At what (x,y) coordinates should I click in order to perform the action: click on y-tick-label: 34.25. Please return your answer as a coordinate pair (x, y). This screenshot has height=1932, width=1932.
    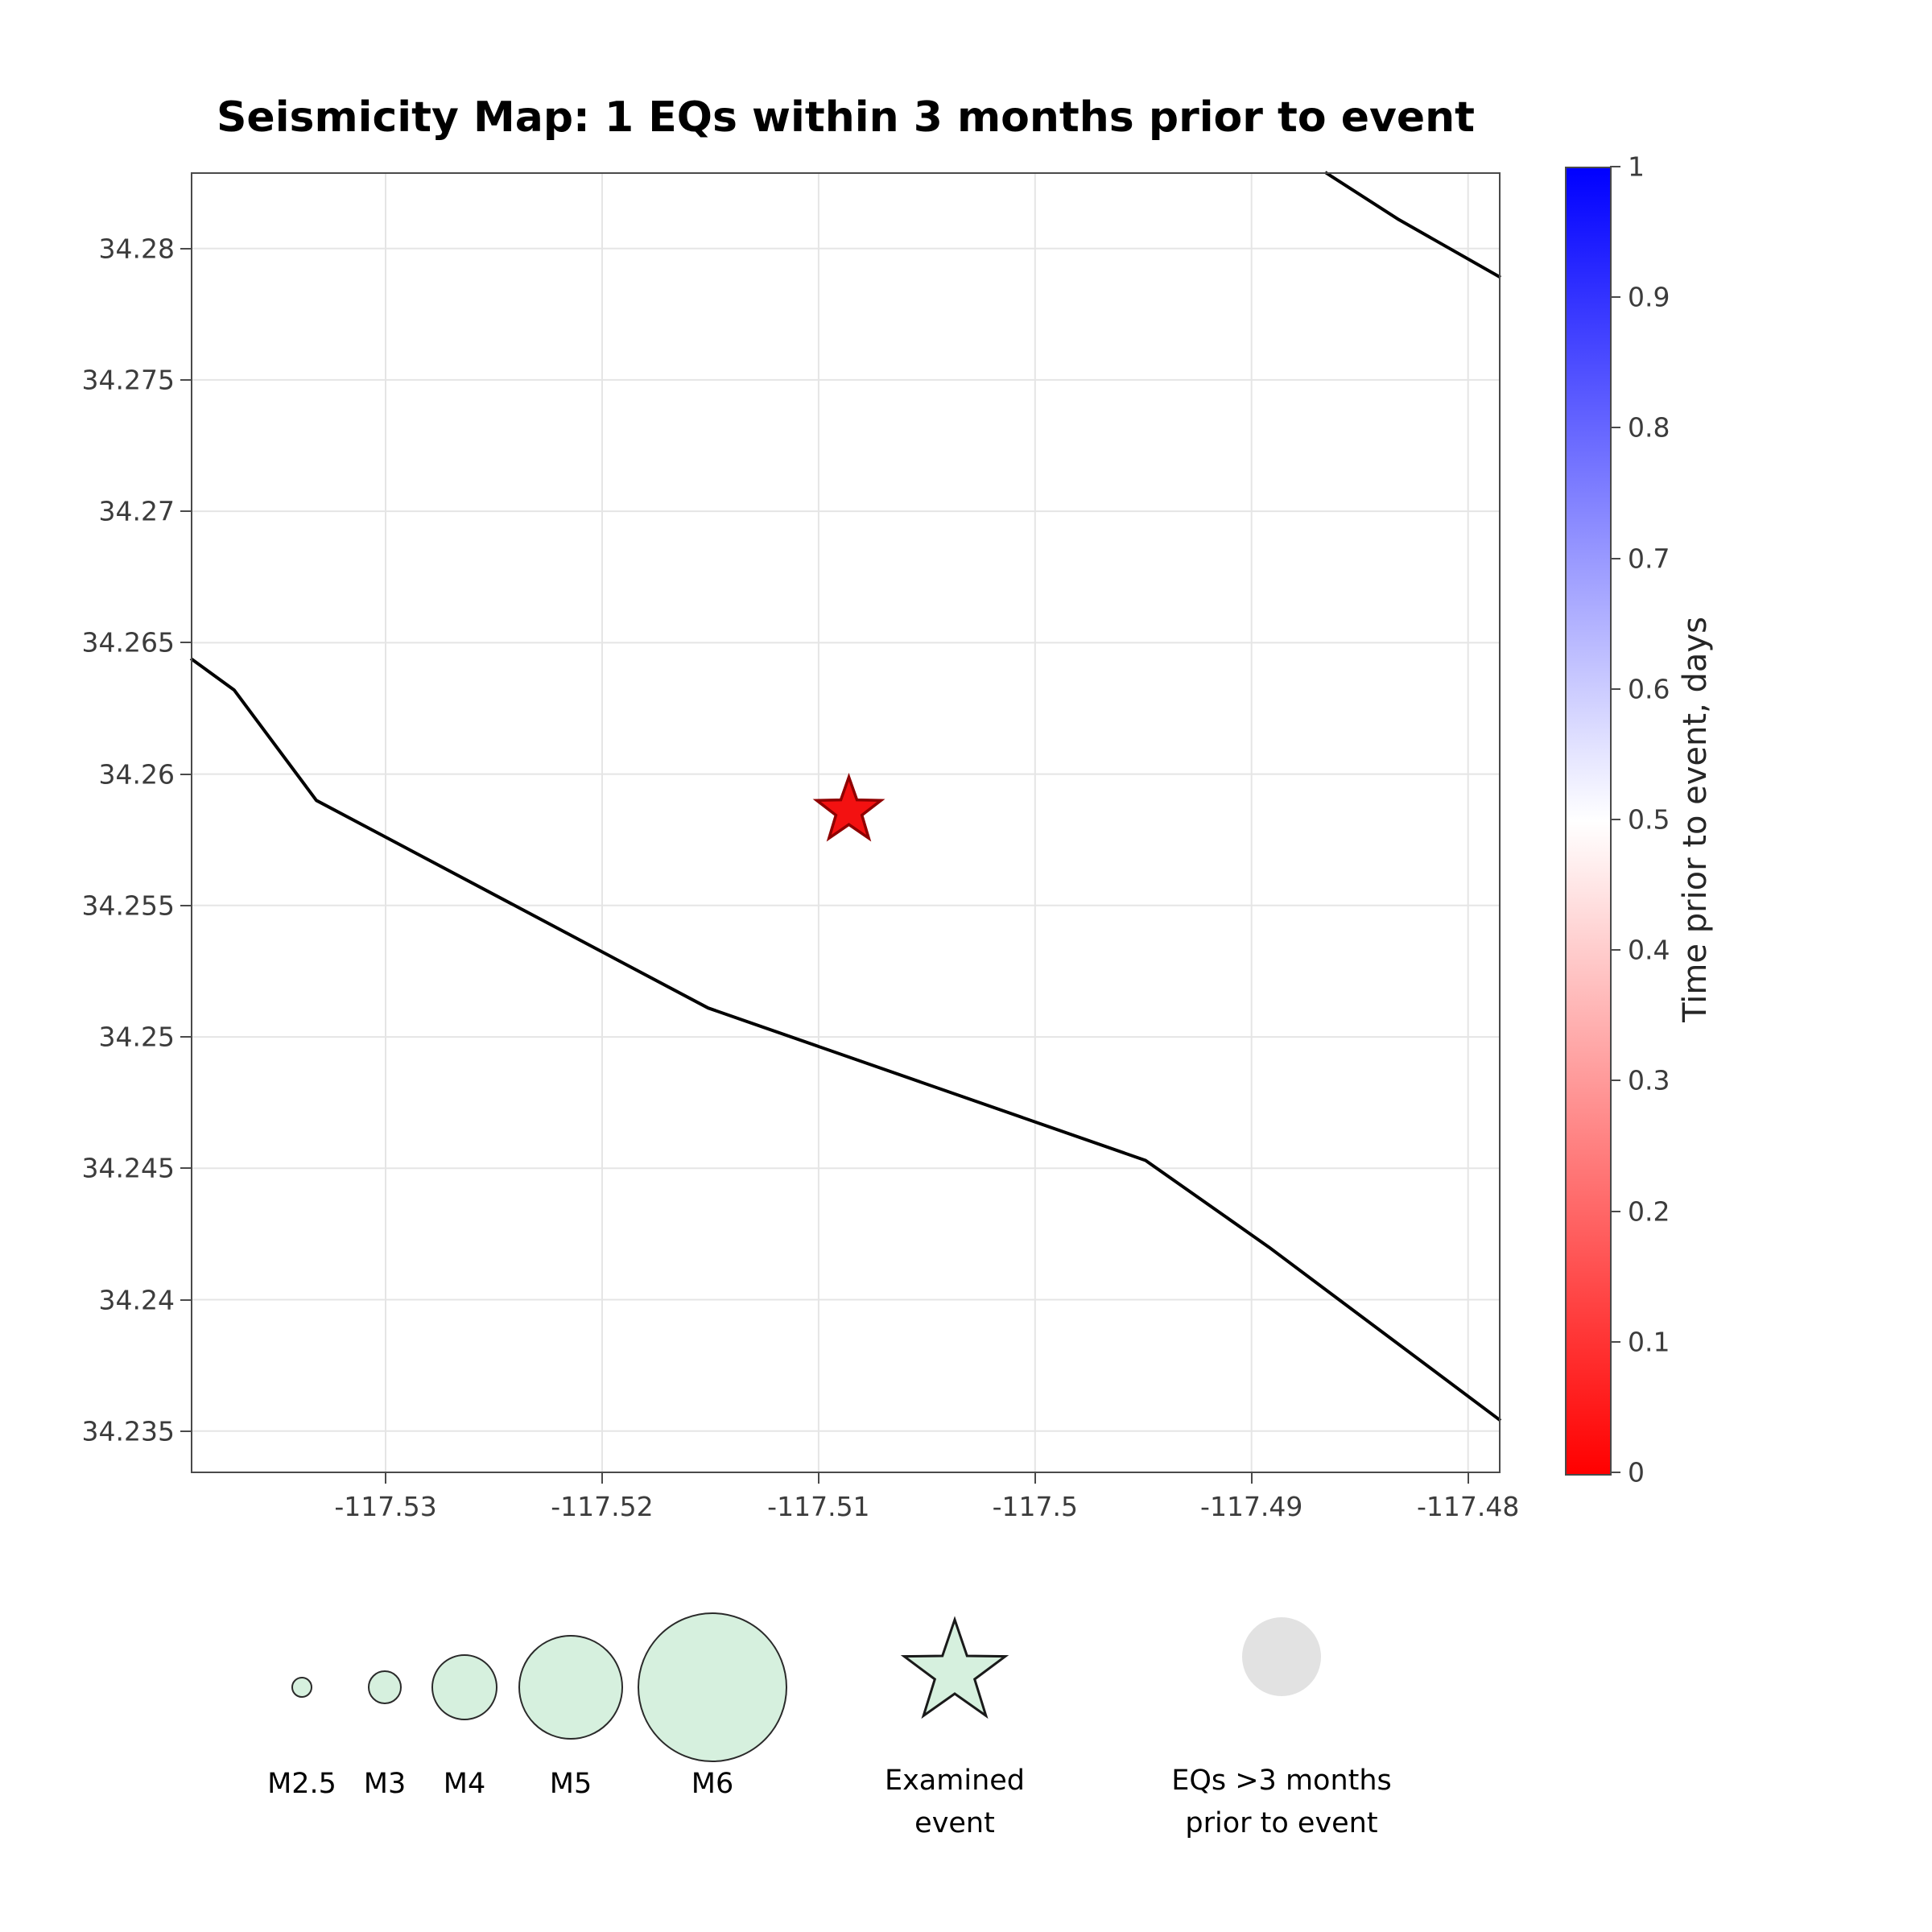
    Looking at the image, I should click on (136, 1037).